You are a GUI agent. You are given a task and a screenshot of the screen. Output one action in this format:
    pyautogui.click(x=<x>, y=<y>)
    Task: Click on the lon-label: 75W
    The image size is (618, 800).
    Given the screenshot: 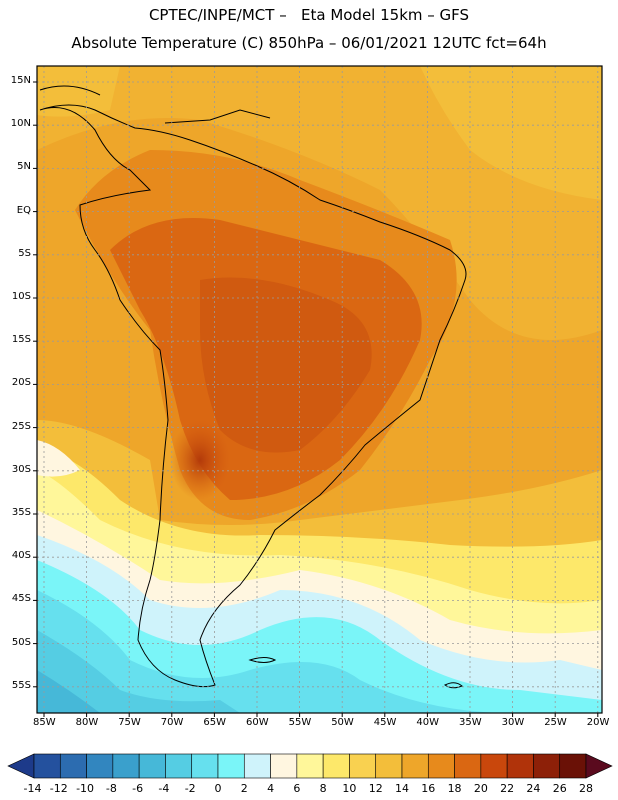 What is the action you would take?
    pyautogui.click(x=129, y=722)
    